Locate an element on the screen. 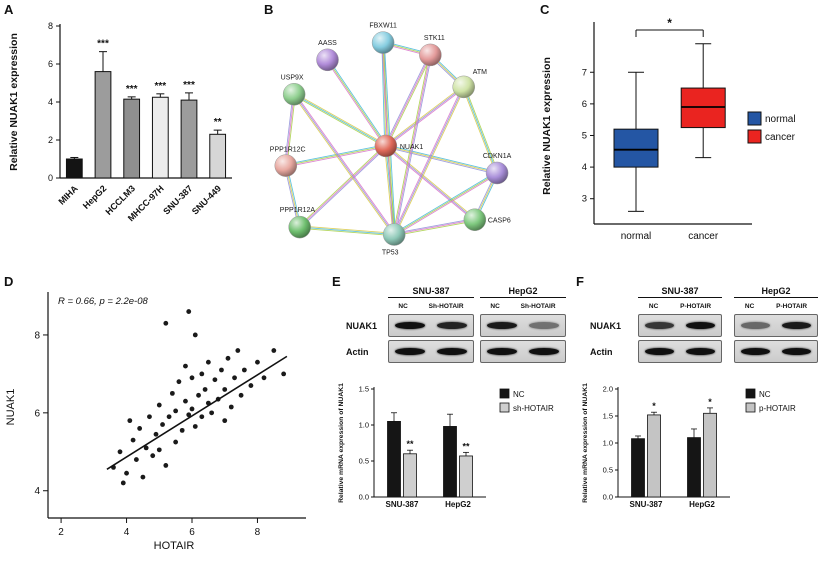  legend-swatch-cancer is located at coordinates (754, 136).